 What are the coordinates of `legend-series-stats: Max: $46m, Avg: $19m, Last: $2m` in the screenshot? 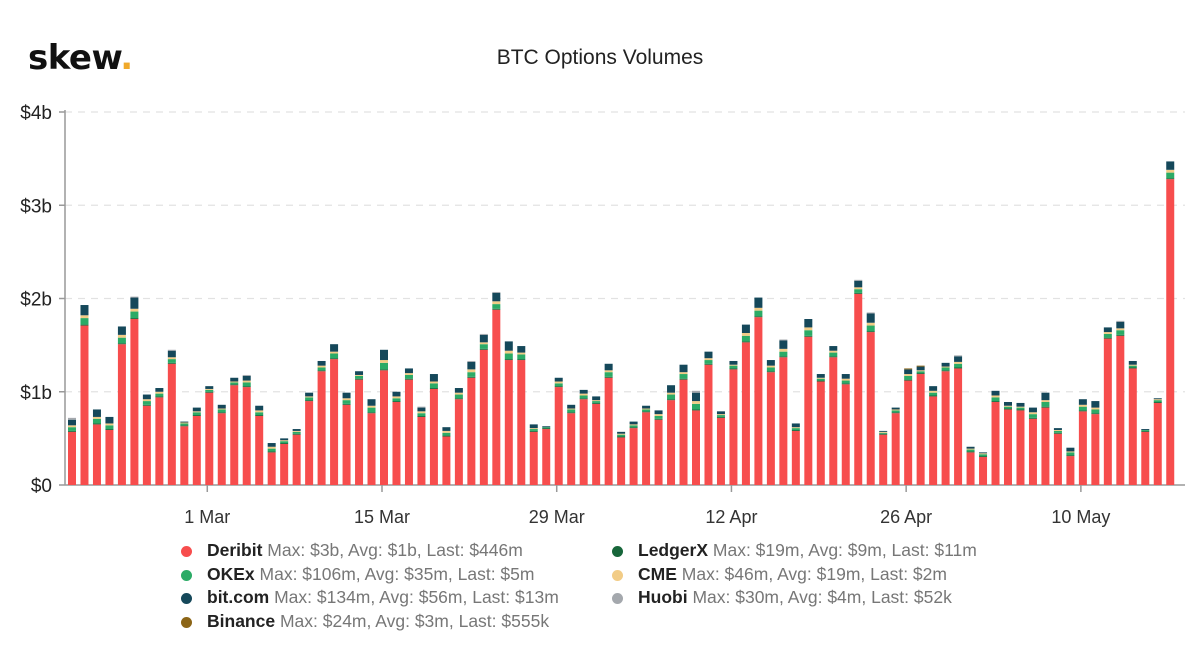 It's located at (811, 573).